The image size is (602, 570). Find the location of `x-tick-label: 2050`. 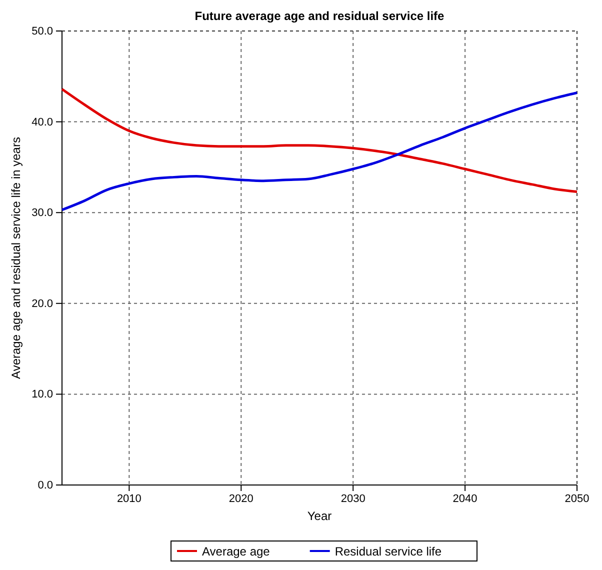

x-tick-label: 2050 is located at coordinates (577, 498).